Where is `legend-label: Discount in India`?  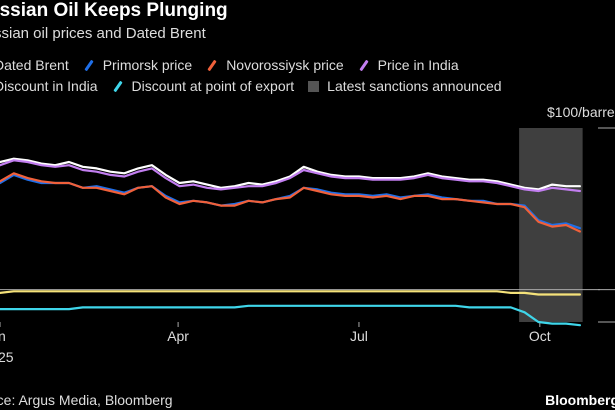
legend-label: Discount in India is located at coordinates (49, 86).